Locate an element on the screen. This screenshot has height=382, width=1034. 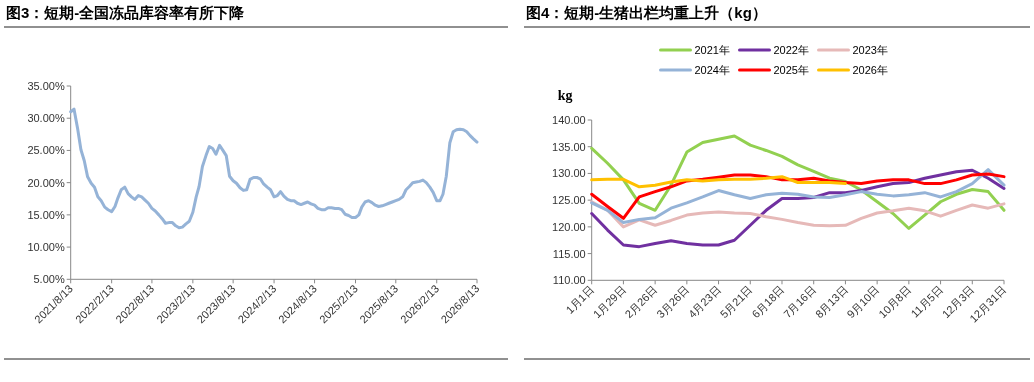
y-tick-label: 135.00 is located at coordinates (569, 146).